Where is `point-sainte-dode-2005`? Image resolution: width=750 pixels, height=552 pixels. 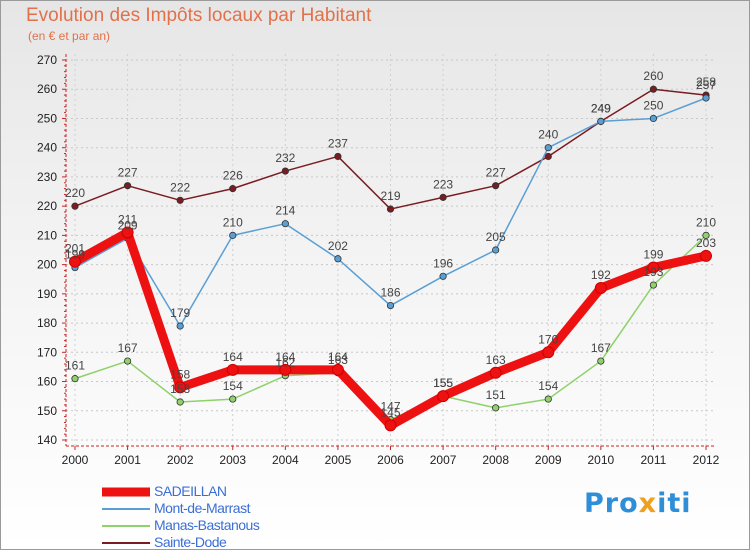 point-sainte-dode-2005 is located at coordinates (338, 156).